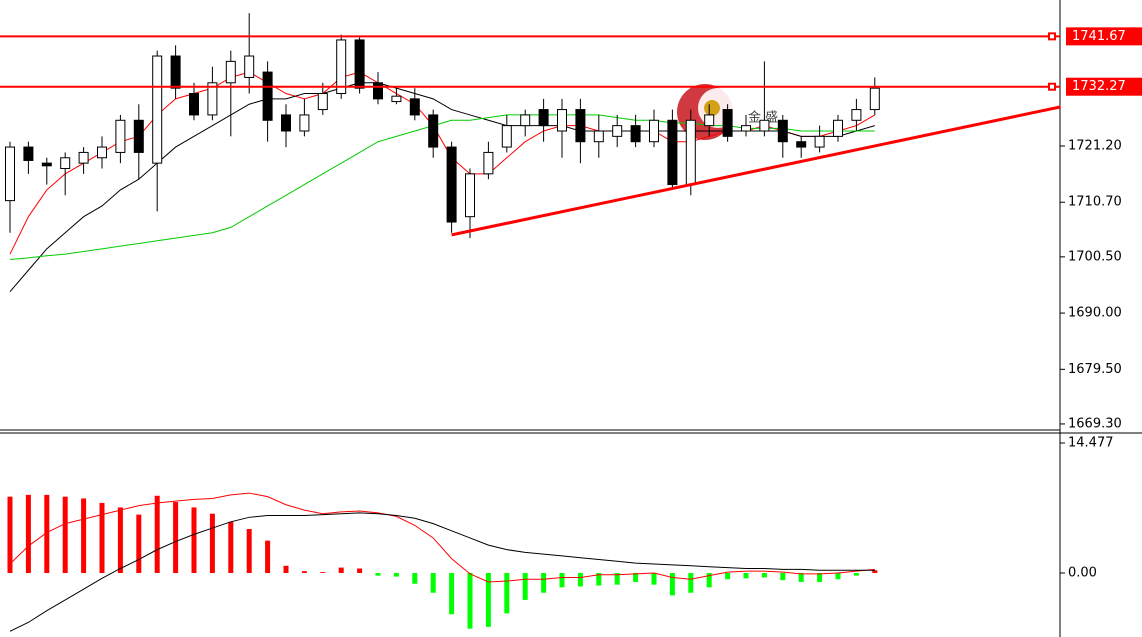  Describe the element at coordinates (1095, 313) in the screenshot. I see `y-tick-label: 1690.00` at that location.